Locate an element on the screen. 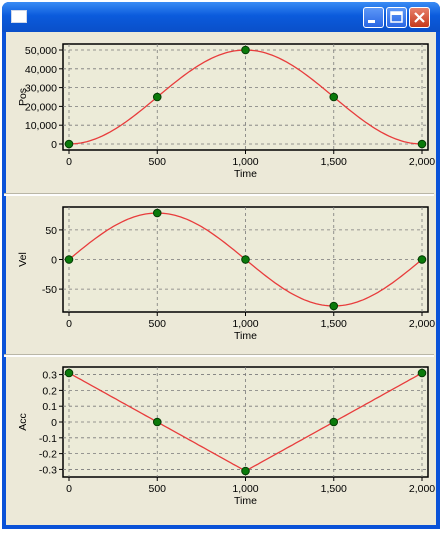 The height and width of the screenshot is (533, 442). title-bar is located at coordinates (221, 17).